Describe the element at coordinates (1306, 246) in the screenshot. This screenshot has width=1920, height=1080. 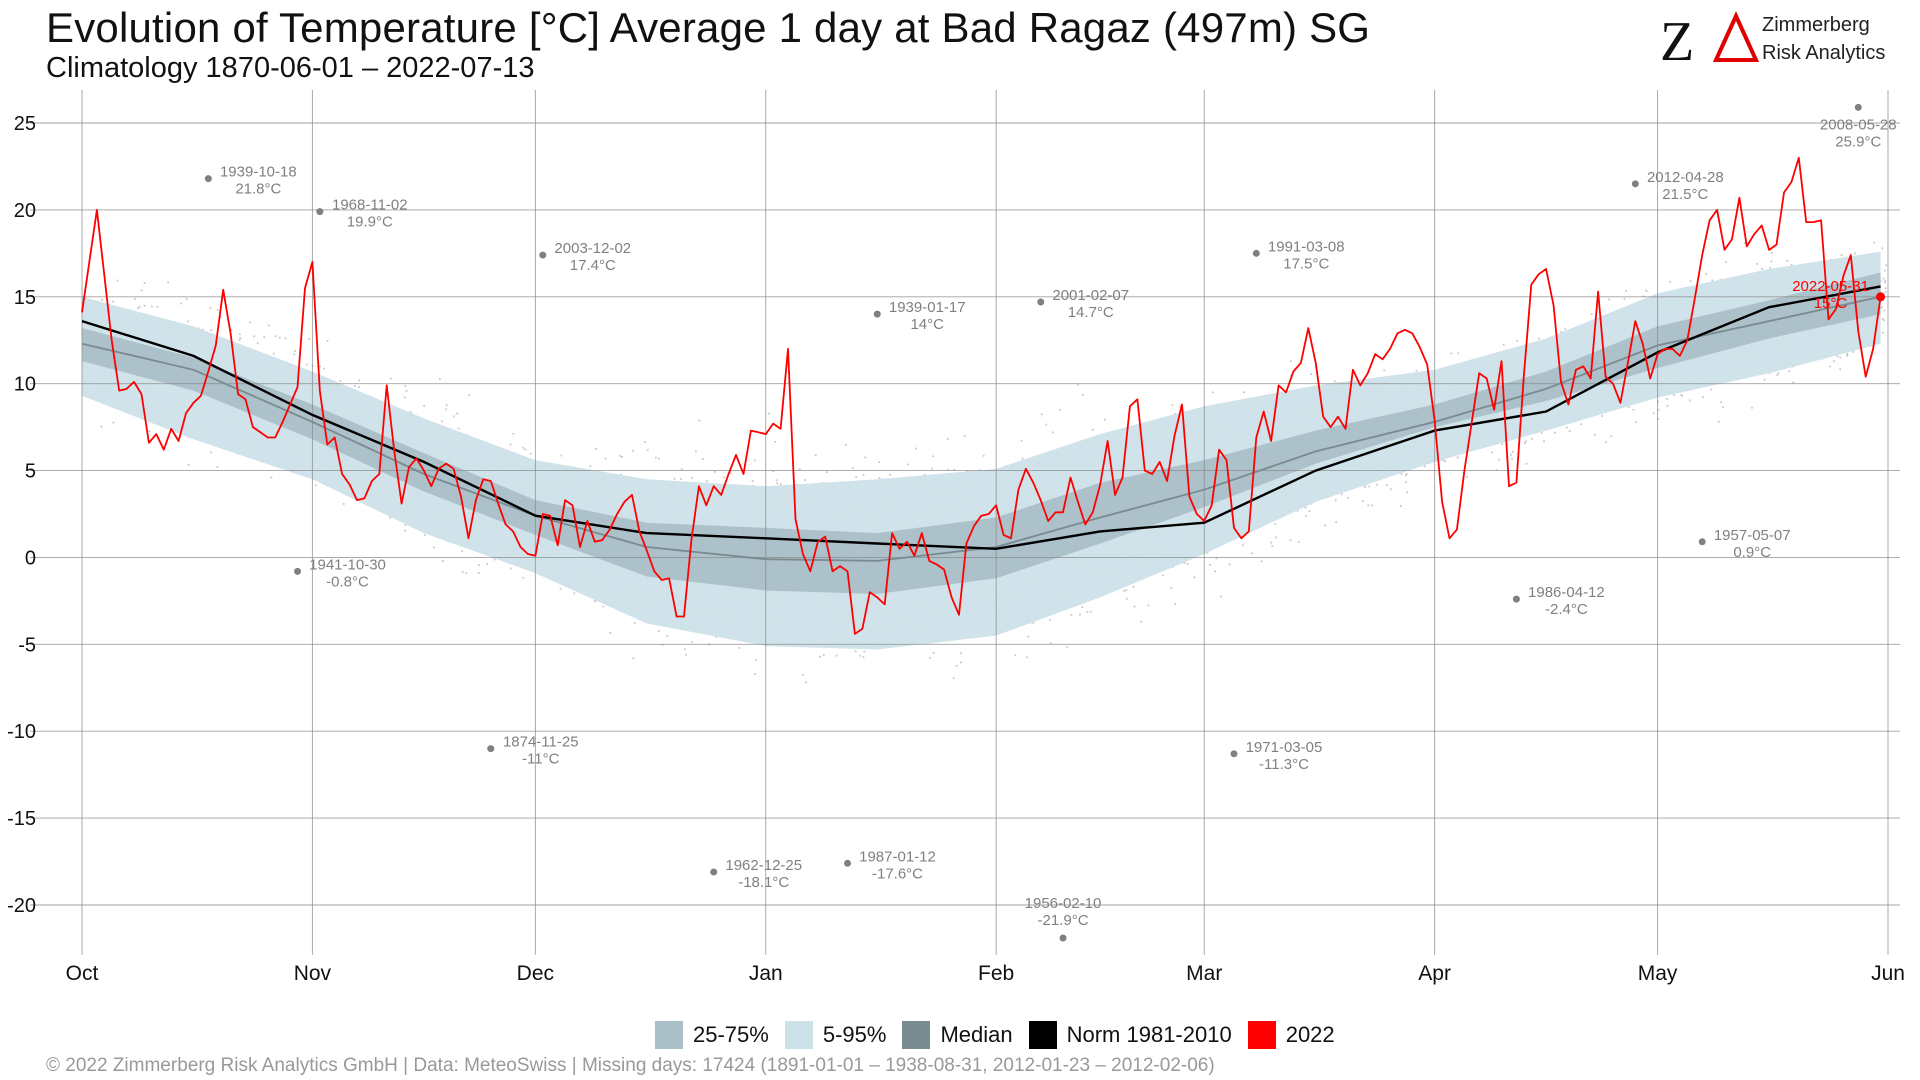
I see `record-date-label: 1991-03-08` at that location.